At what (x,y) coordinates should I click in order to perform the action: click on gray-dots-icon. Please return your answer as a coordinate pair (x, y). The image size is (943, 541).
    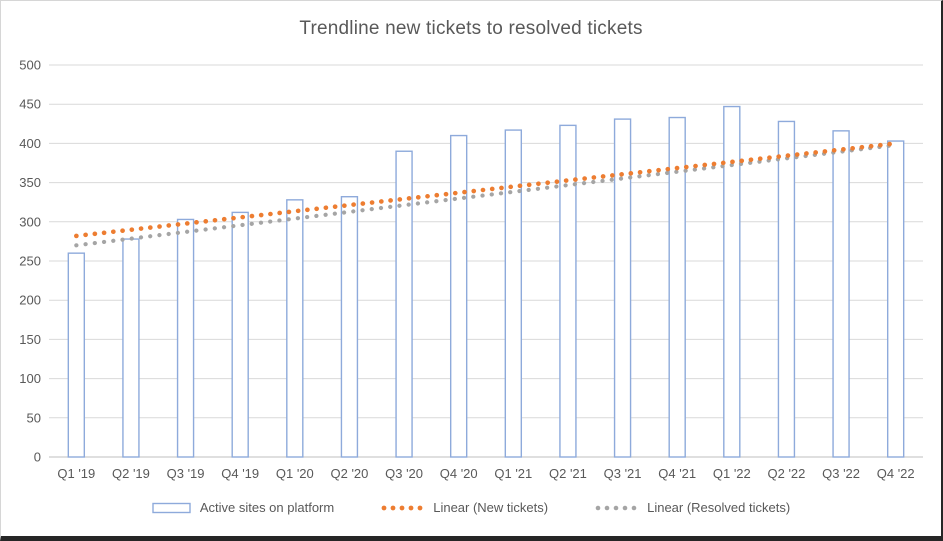
    Looking at the image, I should click on (616, 507).